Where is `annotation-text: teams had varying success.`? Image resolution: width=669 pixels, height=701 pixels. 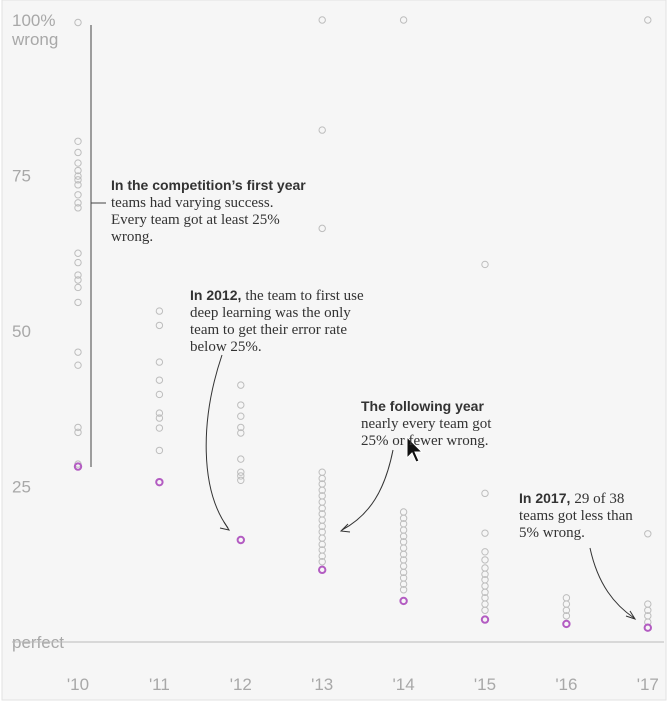 annotation-text: teams had varying success. is located at coordinates (192, 203).